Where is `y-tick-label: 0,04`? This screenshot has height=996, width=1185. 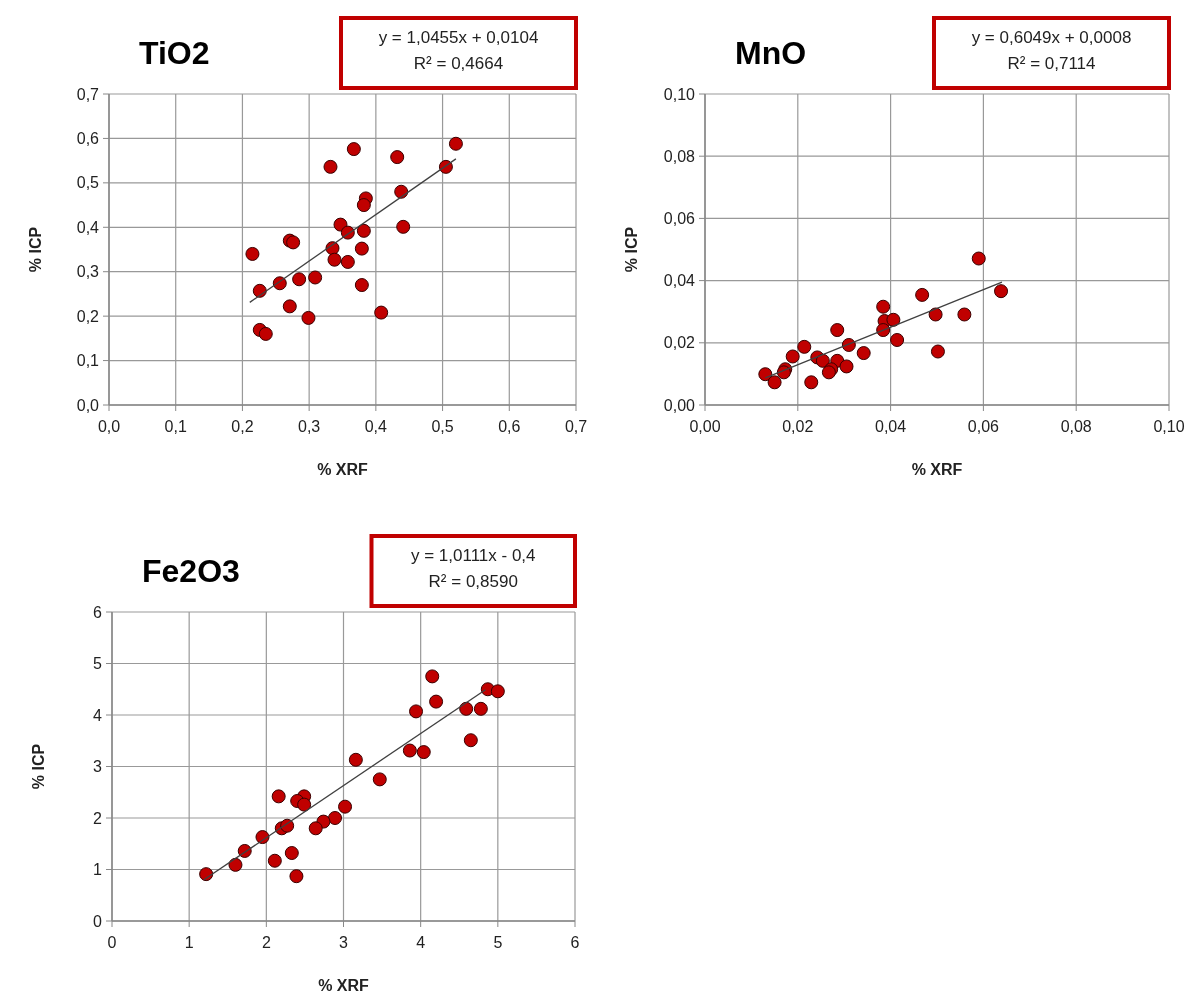 y-tick-label: 0,04 is located at coordinates (679, 281).